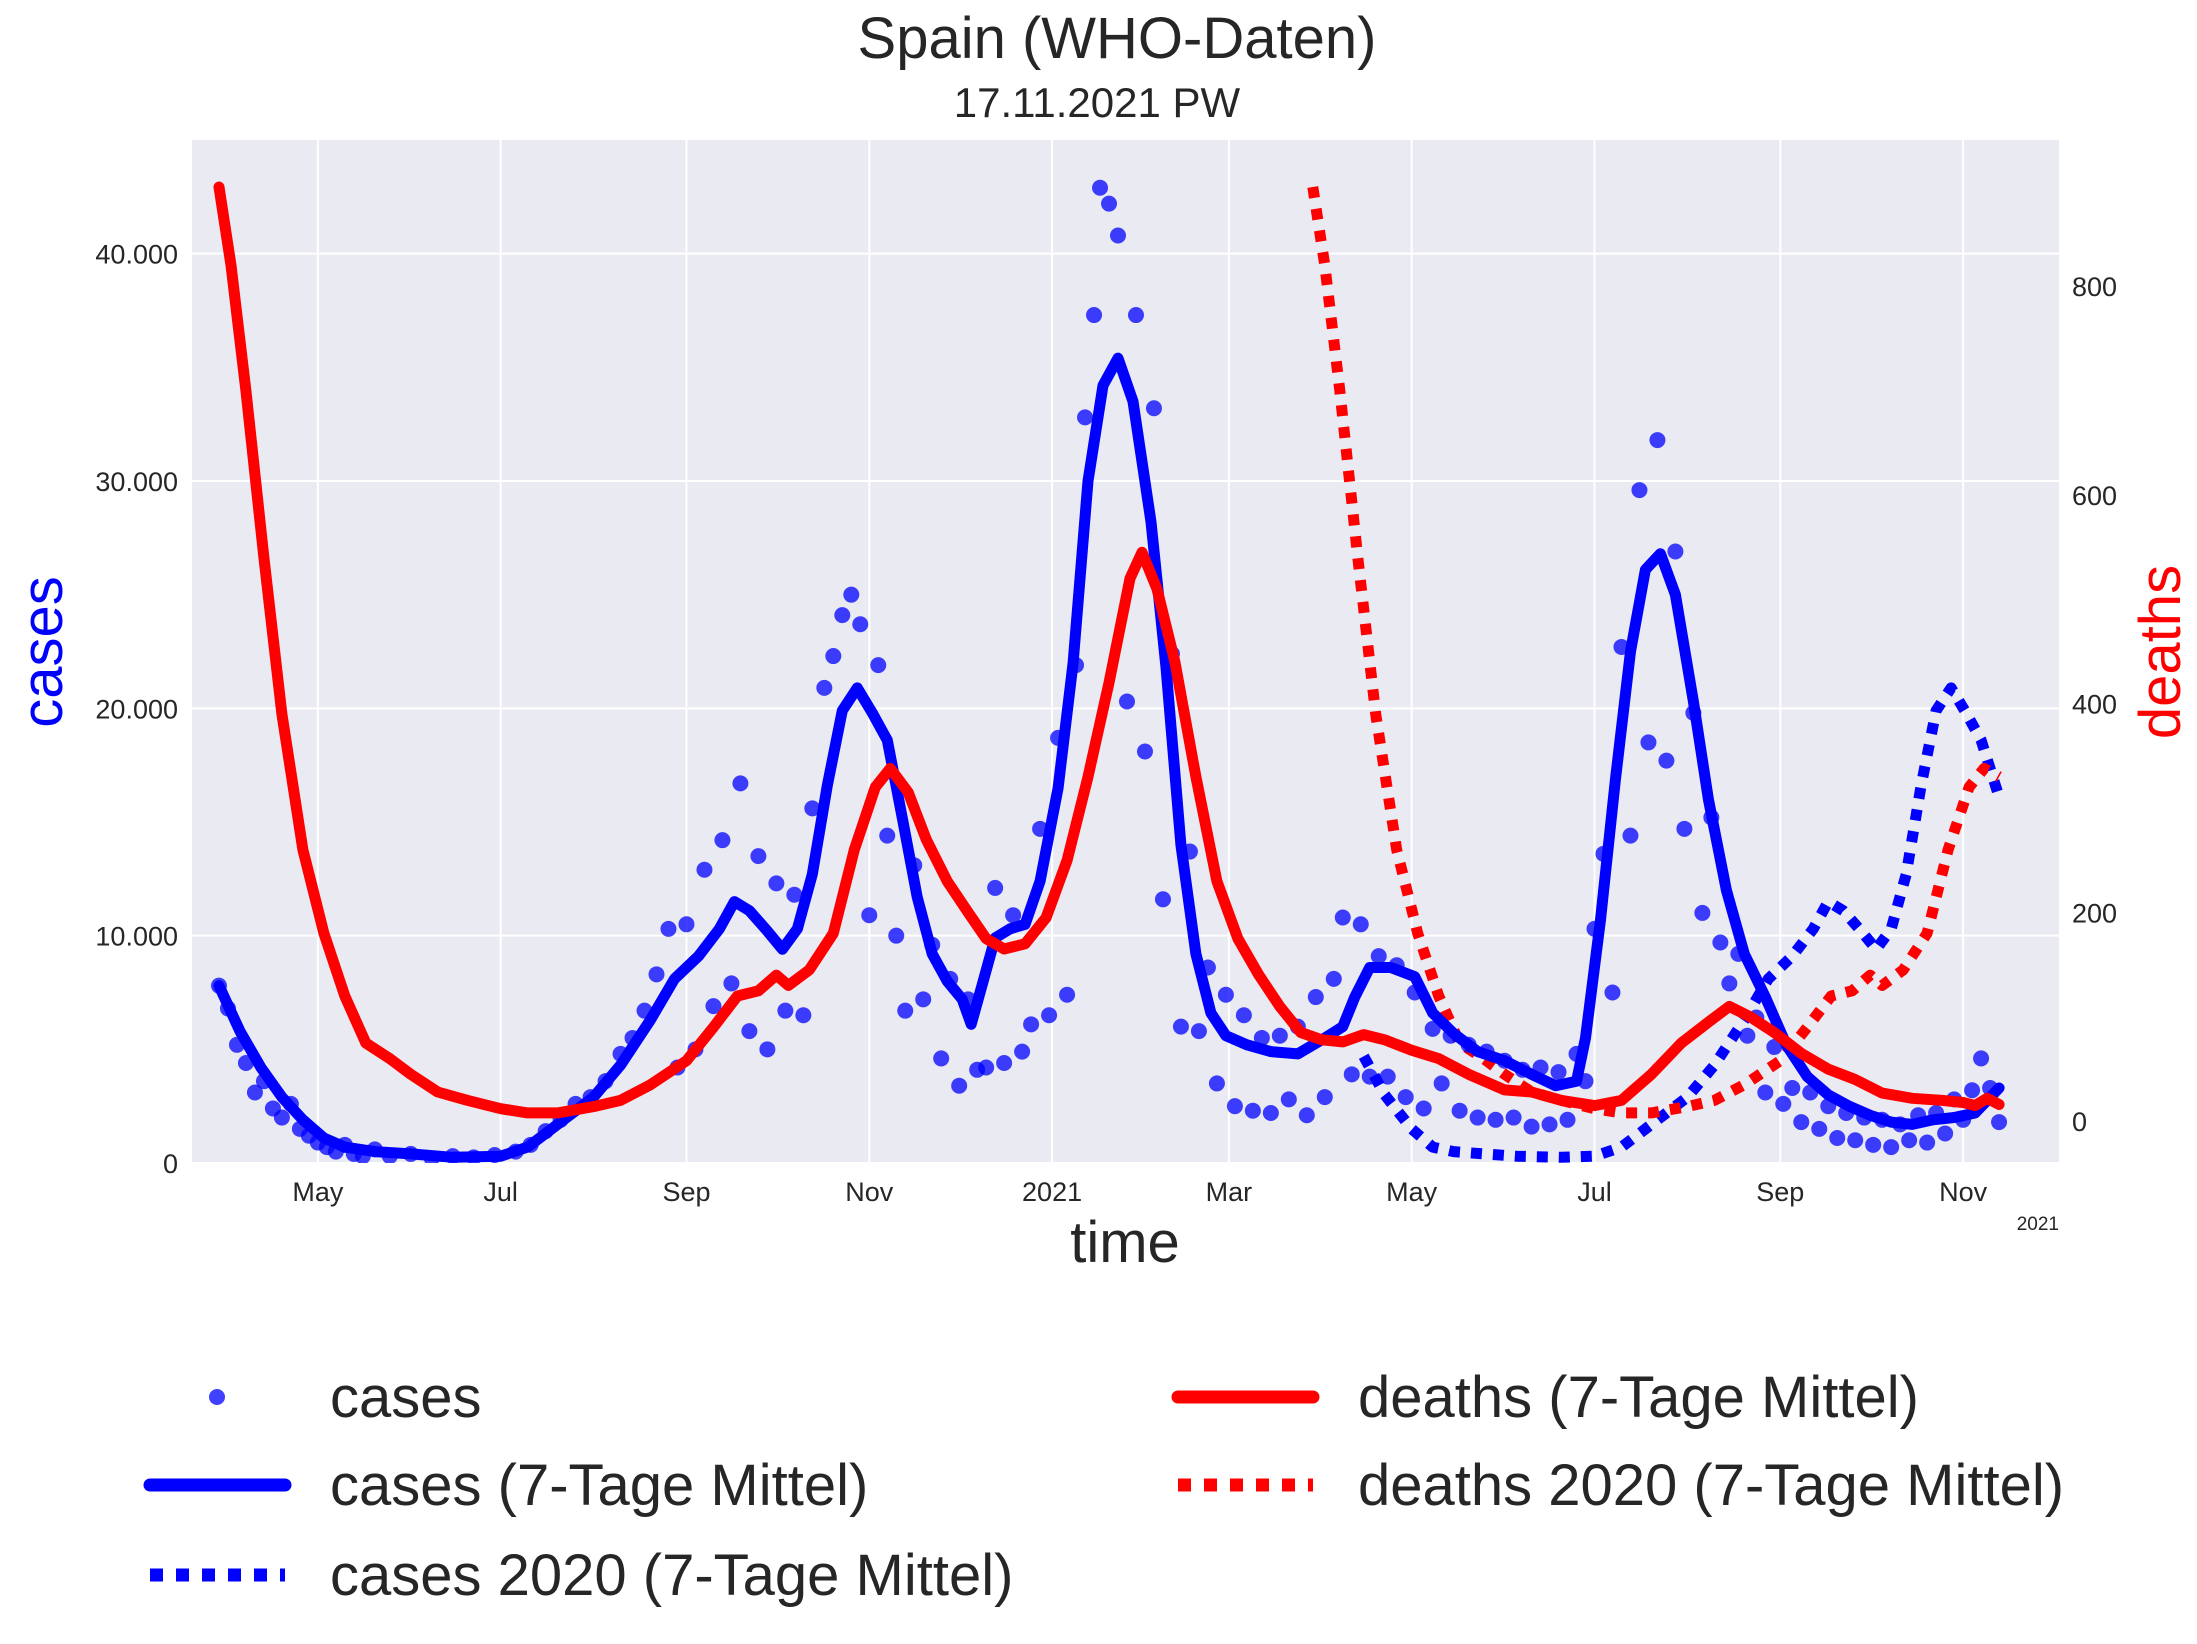  I want to click on y-left-tick-label: 30.000, so click(136, 482).